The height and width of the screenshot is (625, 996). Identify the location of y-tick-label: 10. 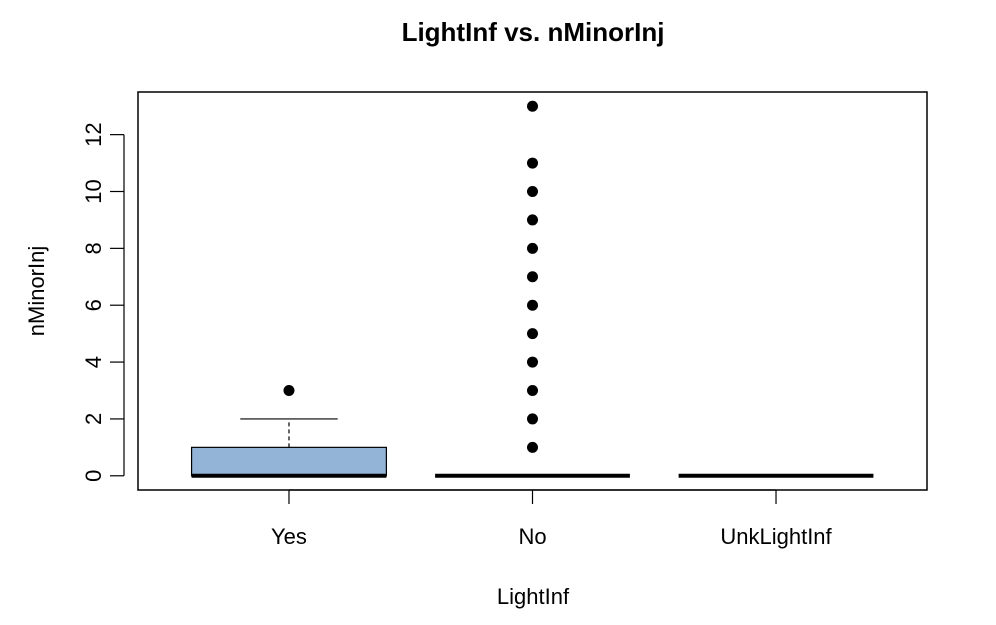
(93, 191).